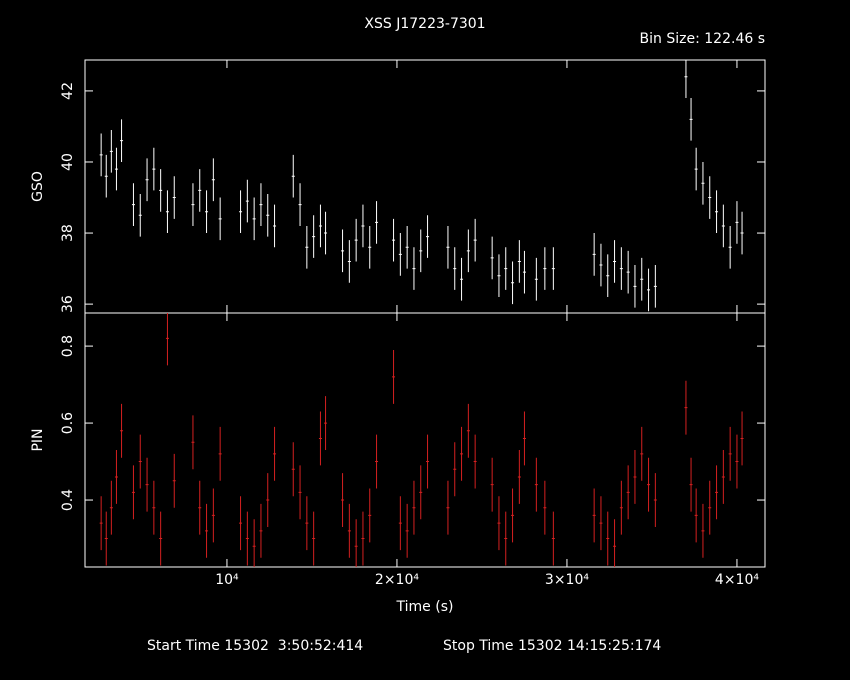 The height and width of the screenshot is (680, 850). I want to click on stop-time: Stop Time 15302 14:15:25:174, so click(552, 646).